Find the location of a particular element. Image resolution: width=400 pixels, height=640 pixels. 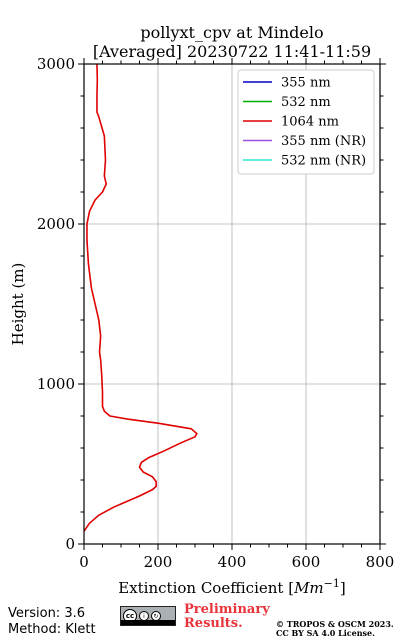

y-tick-label-3000: 3000 is located at coordinates (56, 64).